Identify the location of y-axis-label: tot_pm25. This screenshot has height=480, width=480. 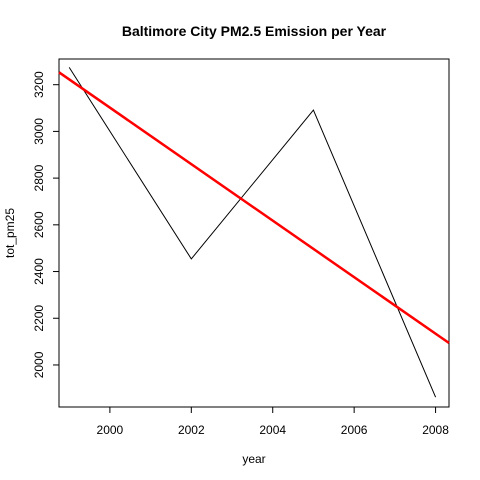
(10, 233).